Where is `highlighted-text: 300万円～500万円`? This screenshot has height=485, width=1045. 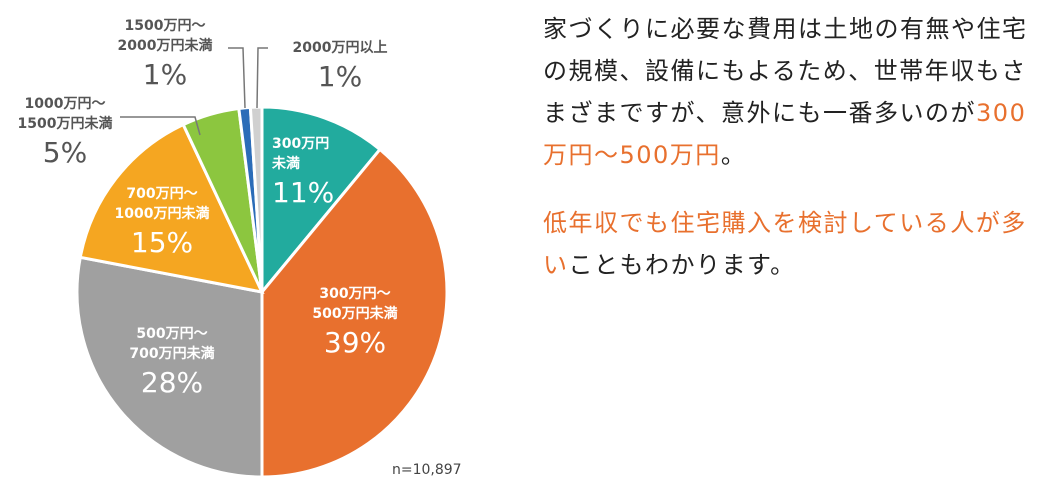
highlighted-text: 300万円～500万円 is located at coordinates (785, 134).